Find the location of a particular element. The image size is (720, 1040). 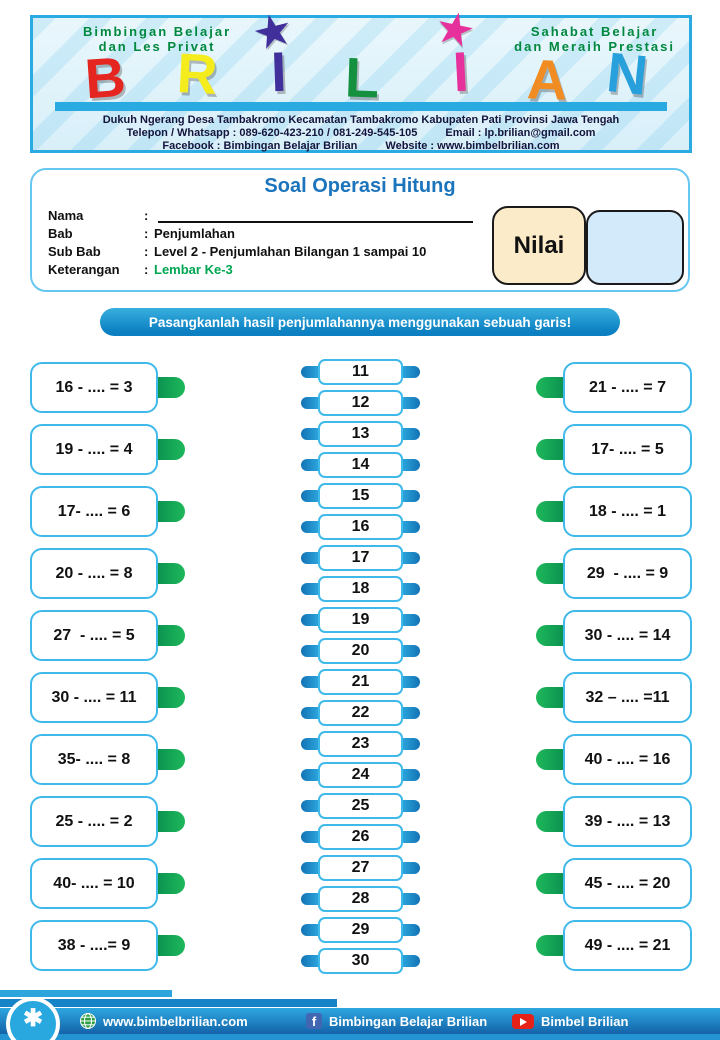

problem-box: 27 - .... = 5 is located at coordinates (94, 635).